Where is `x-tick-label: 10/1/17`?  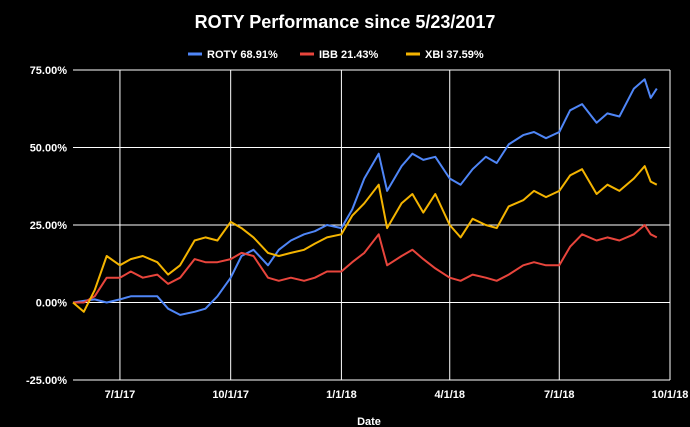
x-tick-label: 10/1/17 is located at coordinates (230, 395).